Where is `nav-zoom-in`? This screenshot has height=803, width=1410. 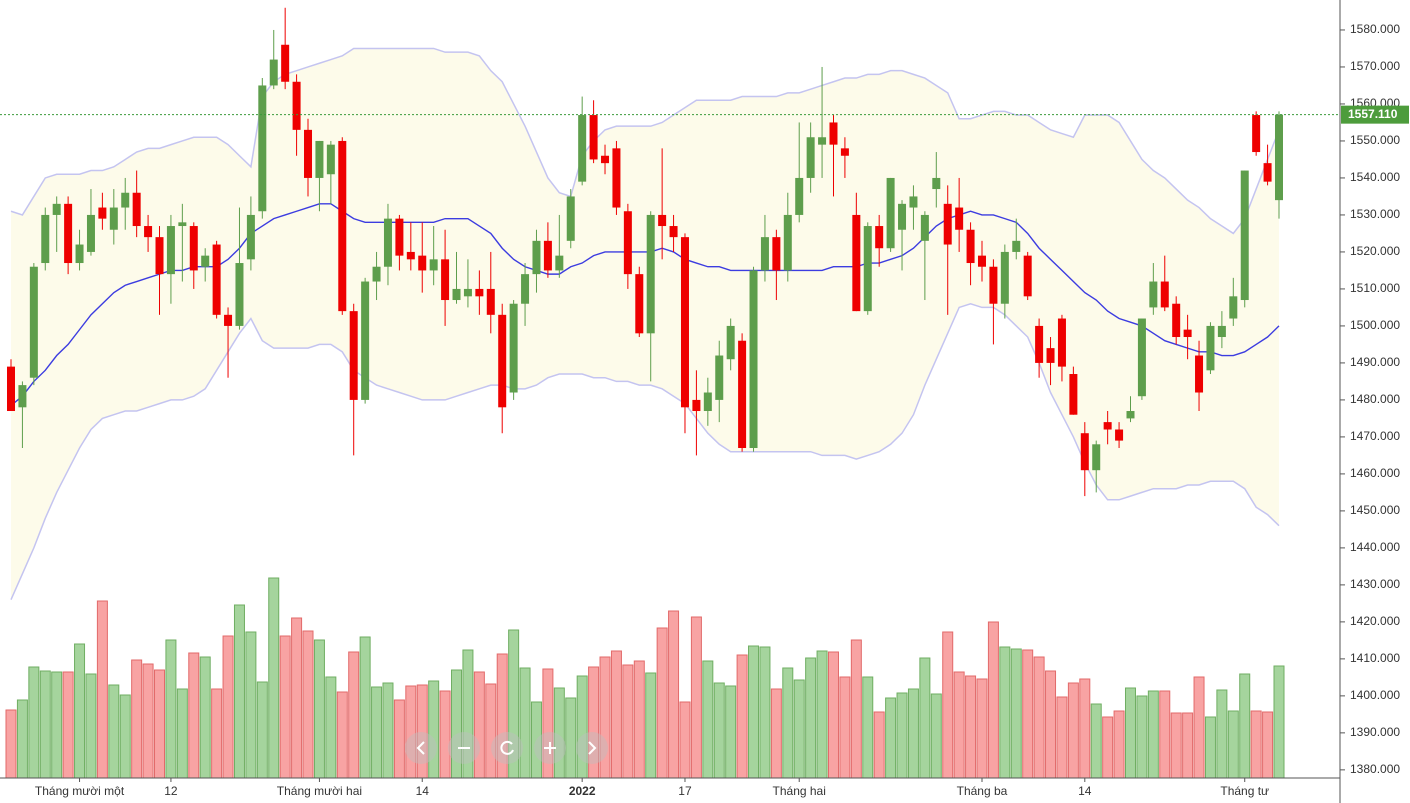
nav-zoom-in is located at coordinates (550, 748).